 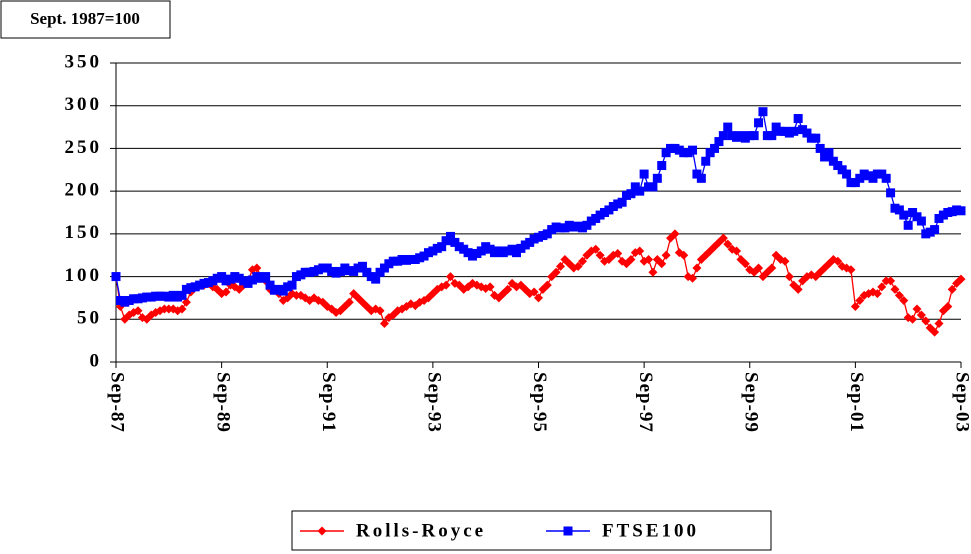 What do you see at coordinates (222, 402) in the screenshot?
I see `x-tick-label: Sep-89` at bounding box center [222, 402].